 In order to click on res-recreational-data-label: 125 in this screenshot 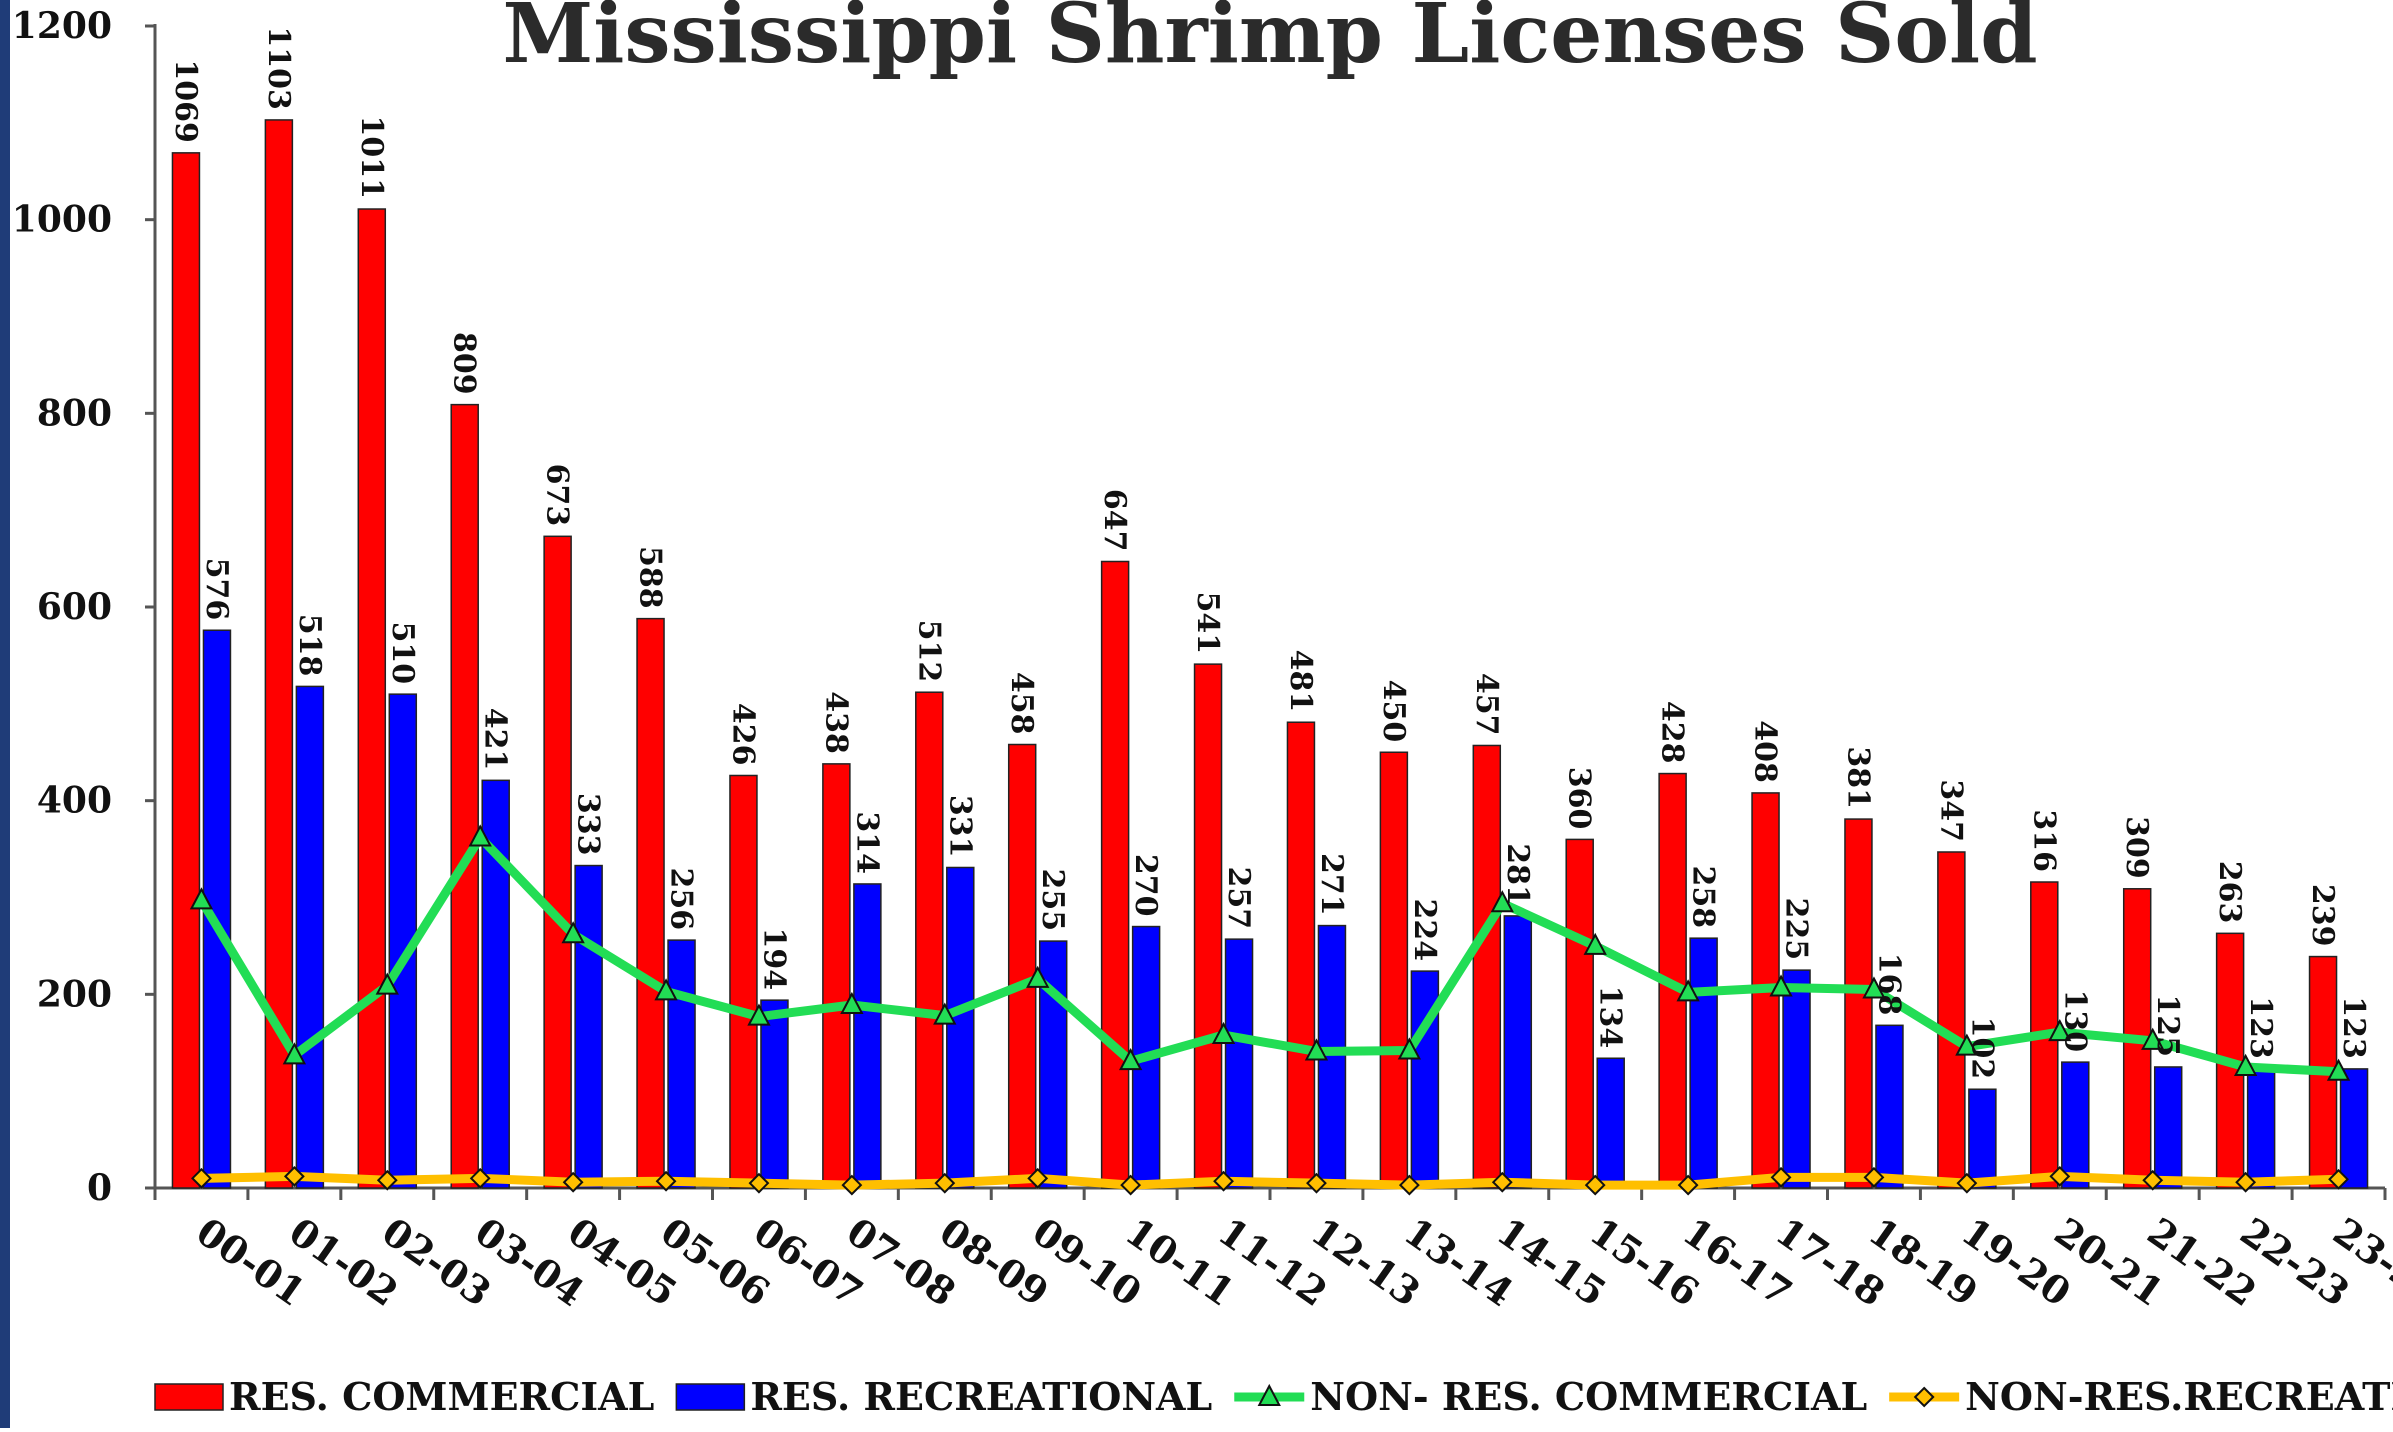, I will do `click(2167, 1025)`.